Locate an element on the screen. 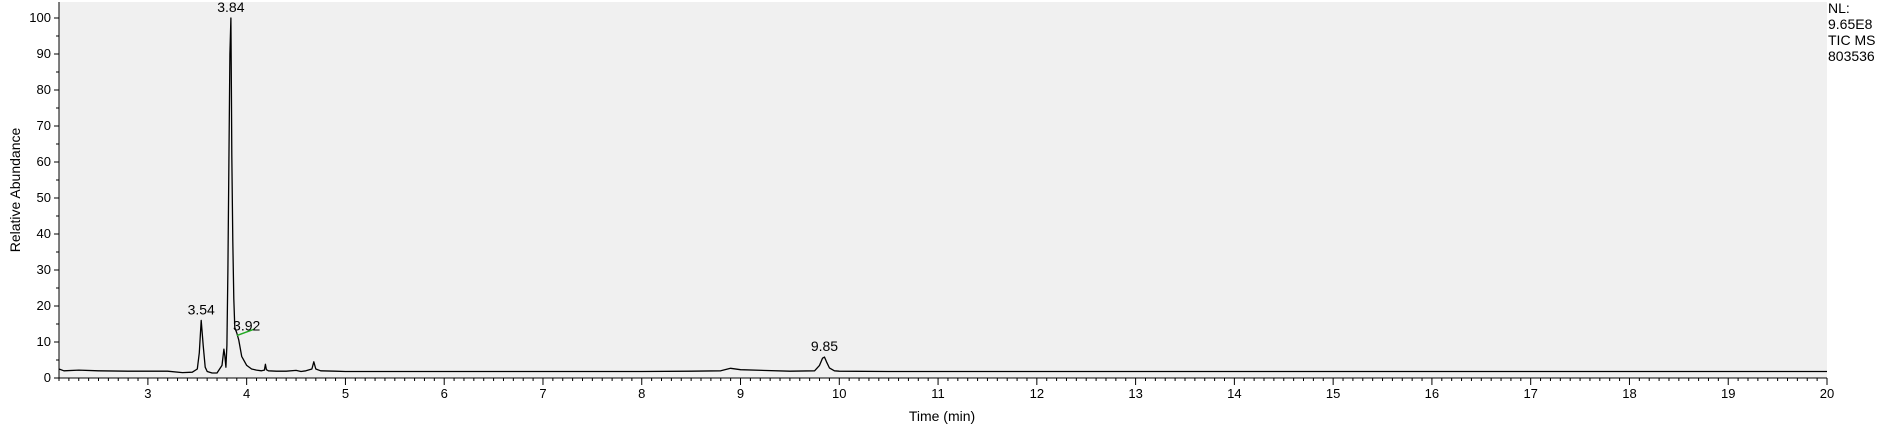 This screenshot has height=426, width=1879. x-tick-label: 11 is located at coordinates (938, 393).